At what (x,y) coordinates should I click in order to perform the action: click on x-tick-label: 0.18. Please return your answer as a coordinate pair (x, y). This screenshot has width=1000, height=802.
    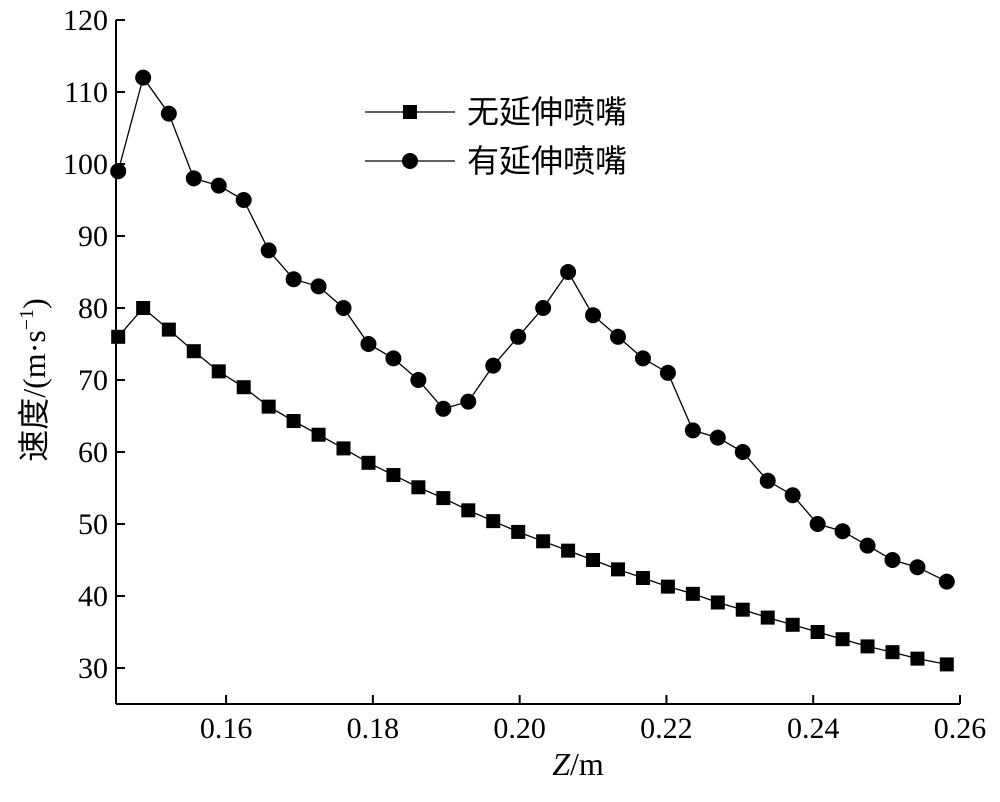
    Looking at the image, I should click on (373, 728).